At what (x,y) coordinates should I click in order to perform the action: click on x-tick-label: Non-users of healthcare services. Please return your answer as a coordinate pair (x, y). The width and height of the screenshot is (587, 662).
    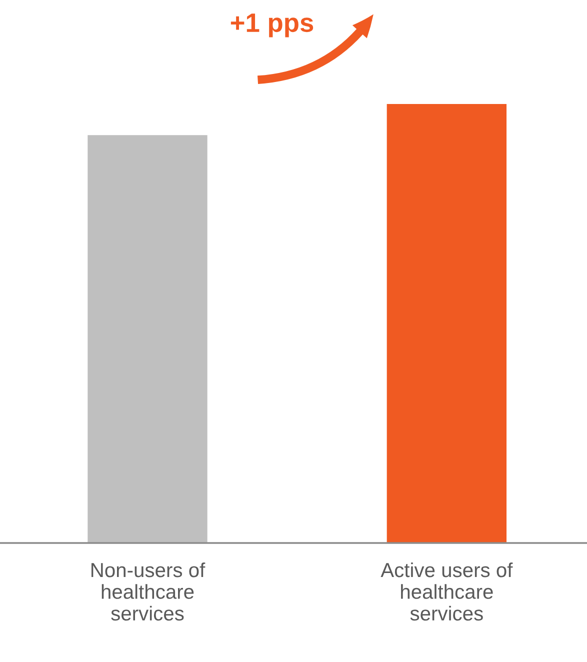
    Looking at the image, I should click on (149, 591).